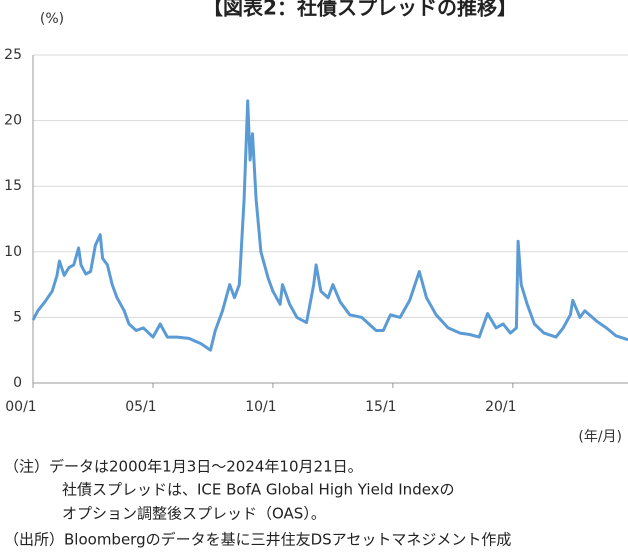 The image size is (628, 556). What do you see at coordinates (17, 317) in the screenshot?
I see `y-tick-label: 5` at bounding box center [17, 317].